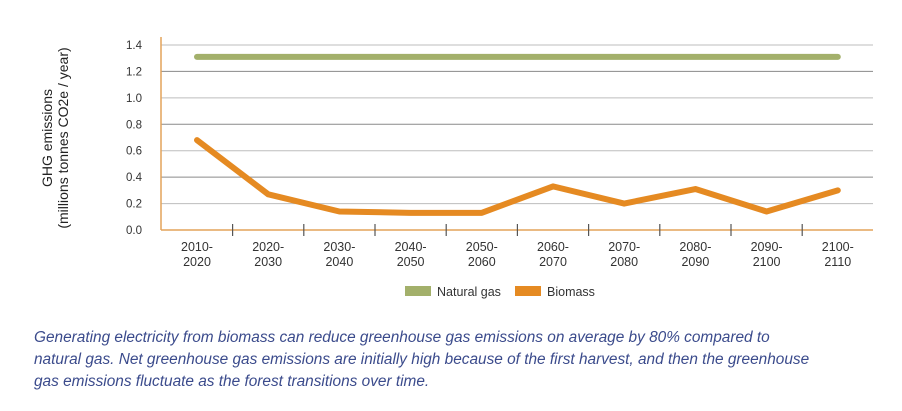 This screenshot has width=902, height=411. I want to click on y-tick-label: 1.0, so click(134, 99).